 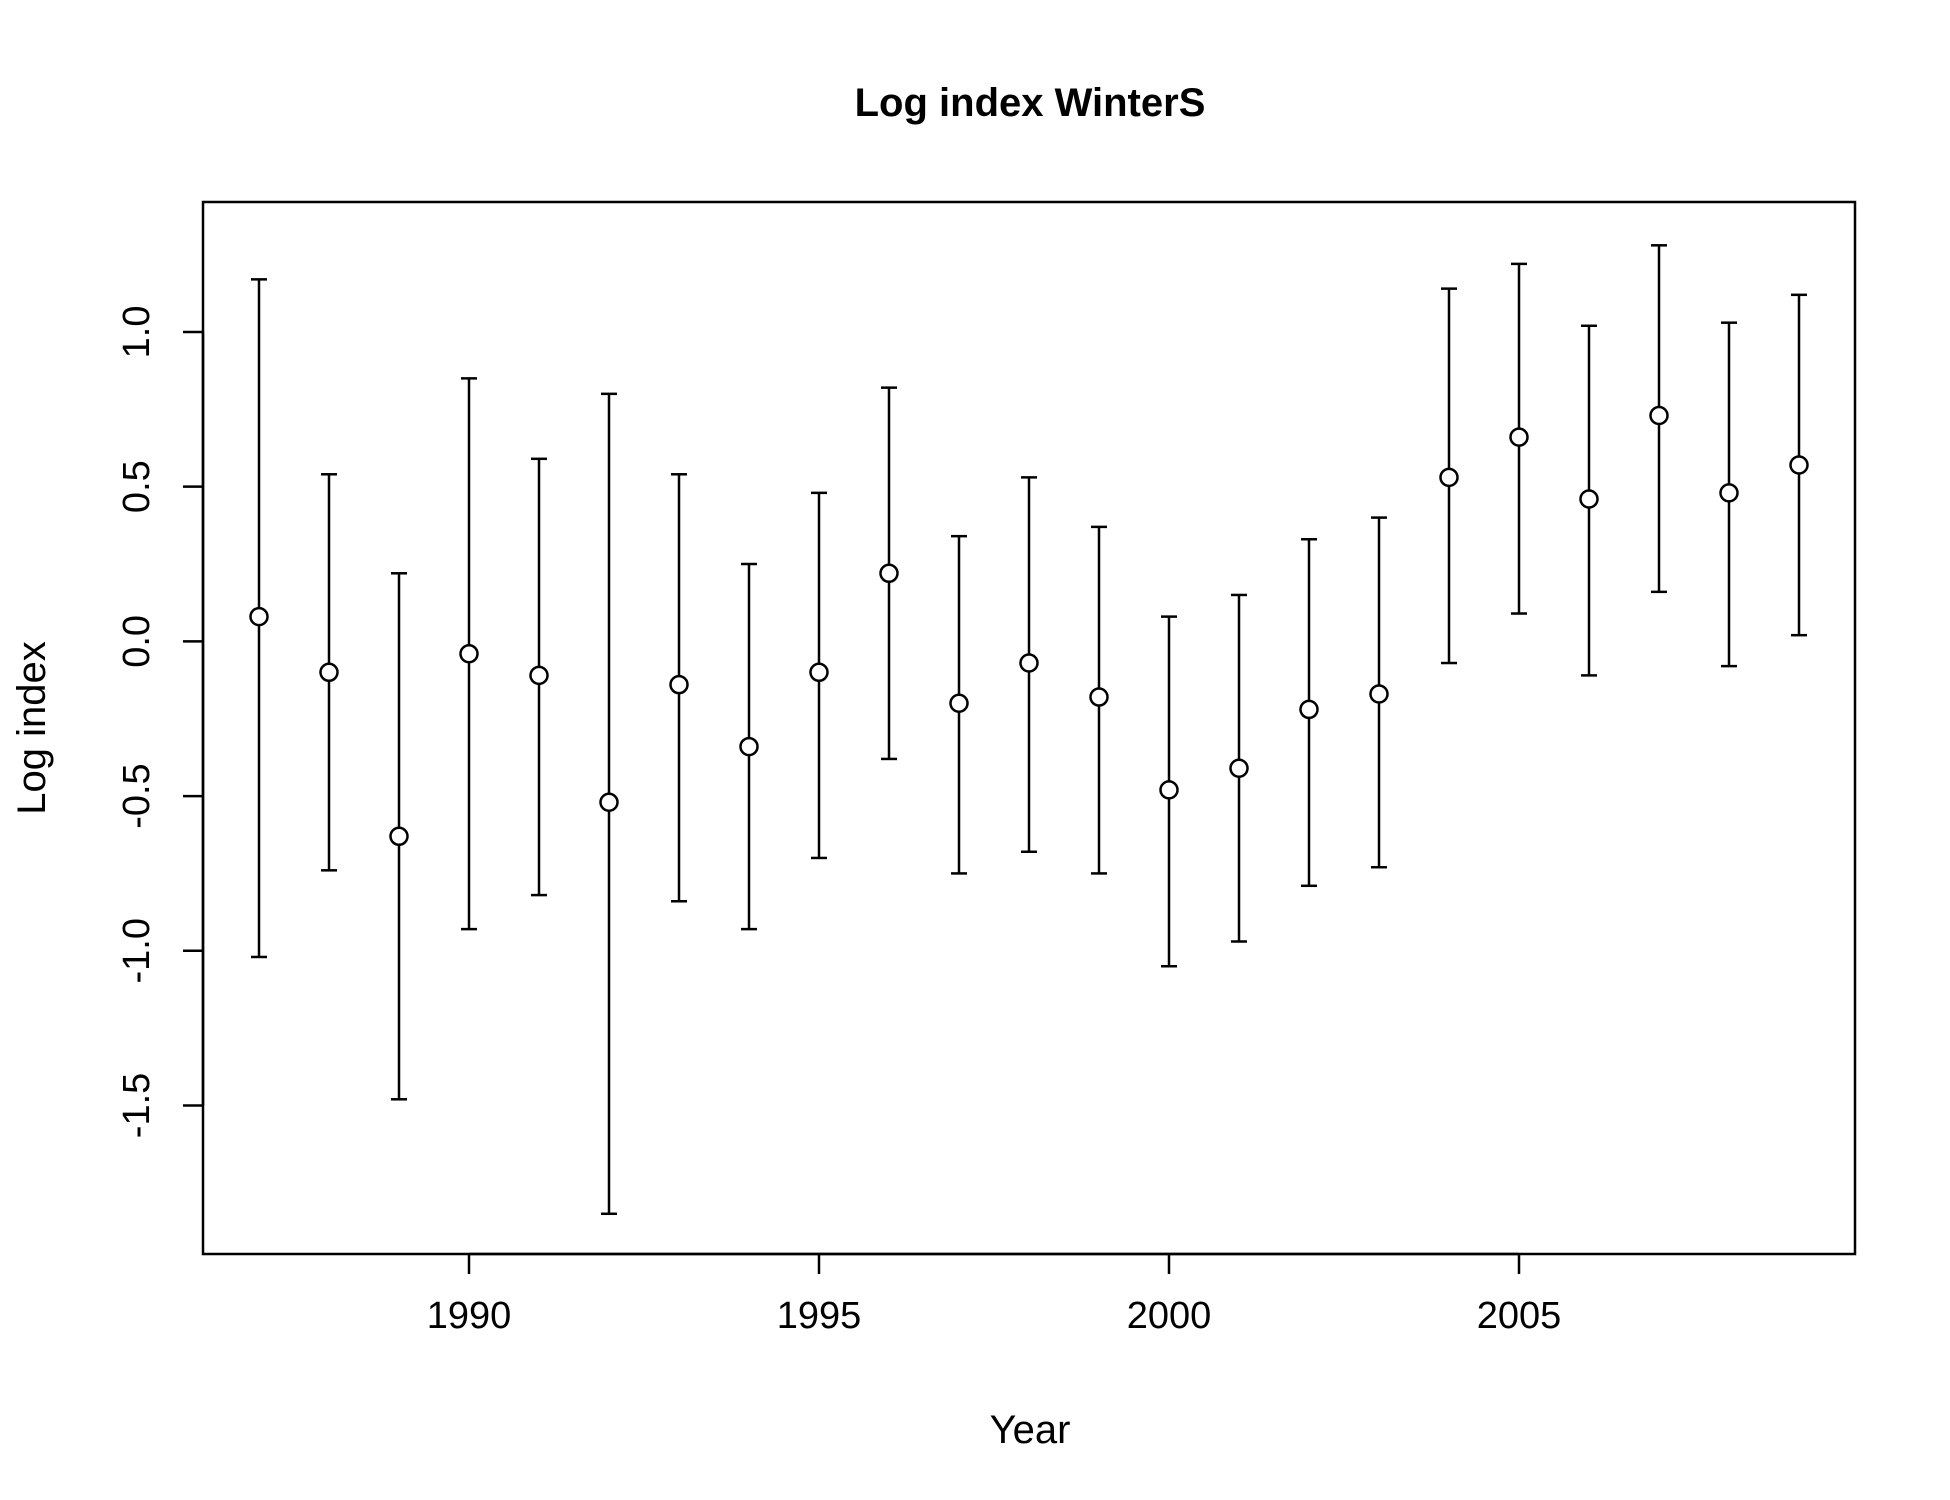 I want to click on chart-title: Log index WinterS, so click(x=1030, y=103).